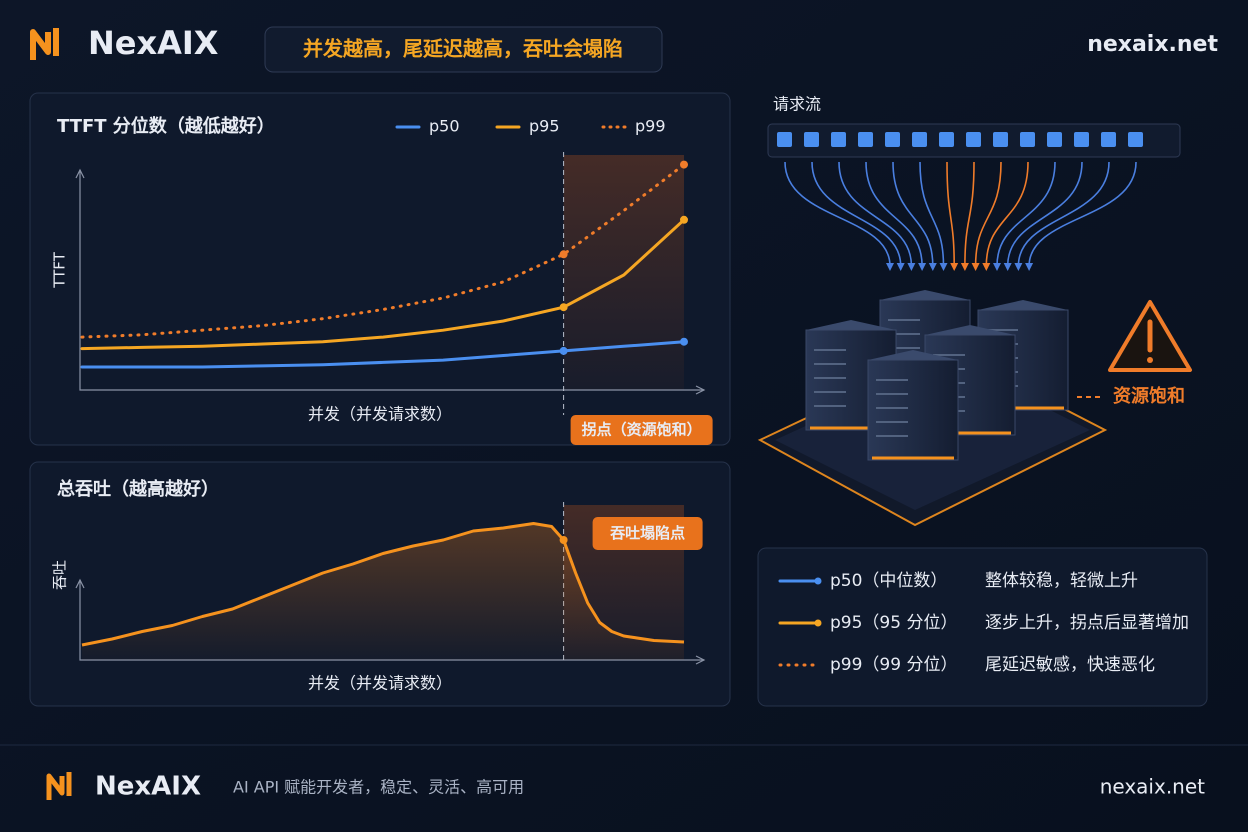 The image size is (1248, 832). Describe the element at coordinates (60, 269) in the screenshot. I see `y-axis-label: TTFT` at that location.